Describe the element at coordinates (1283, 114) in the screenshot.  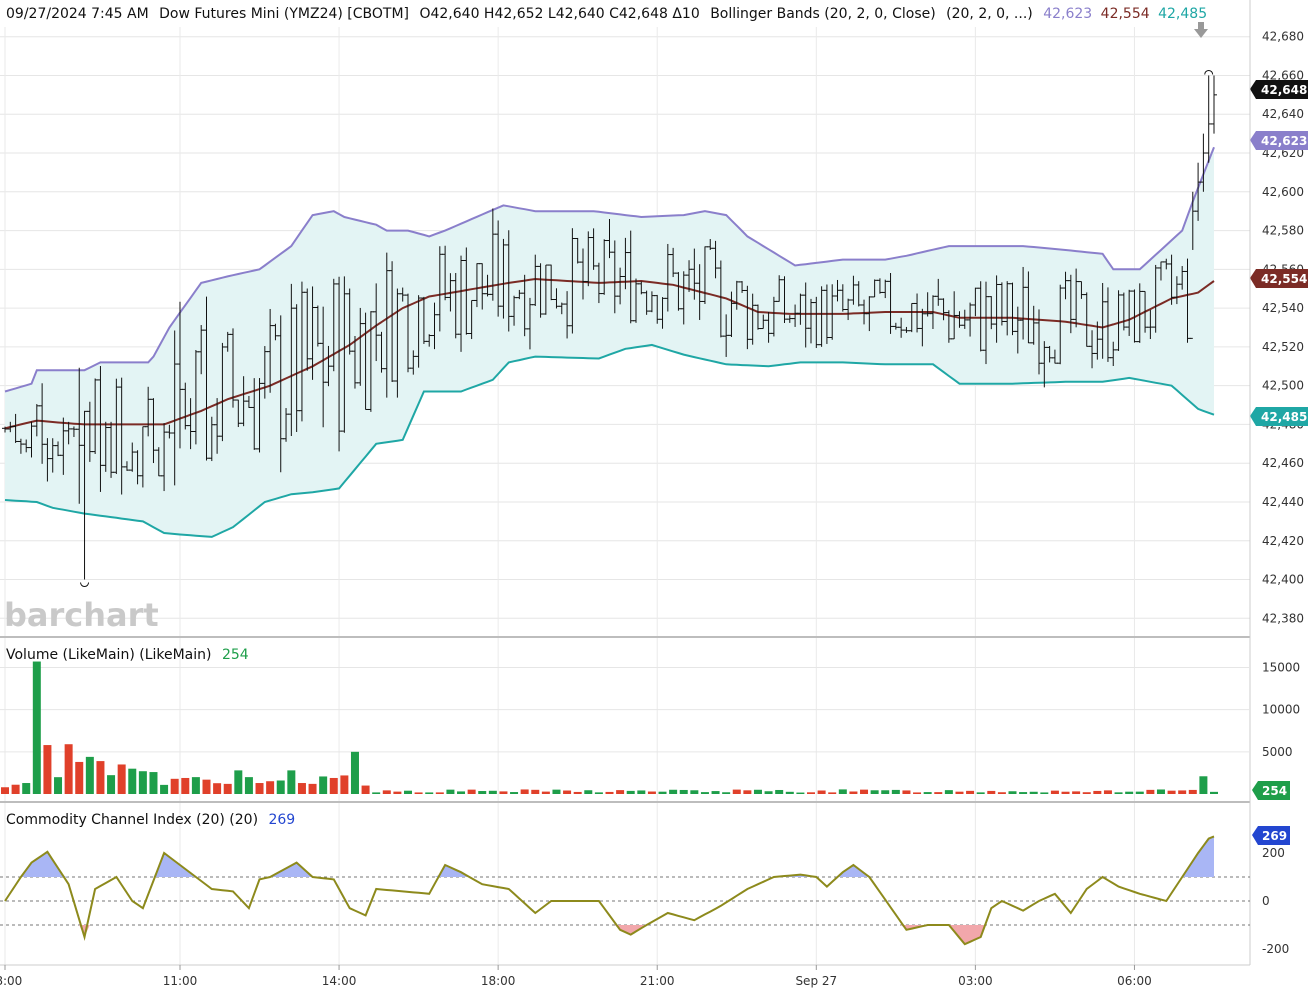
I see `price-tick-label: 42,640` at that location.